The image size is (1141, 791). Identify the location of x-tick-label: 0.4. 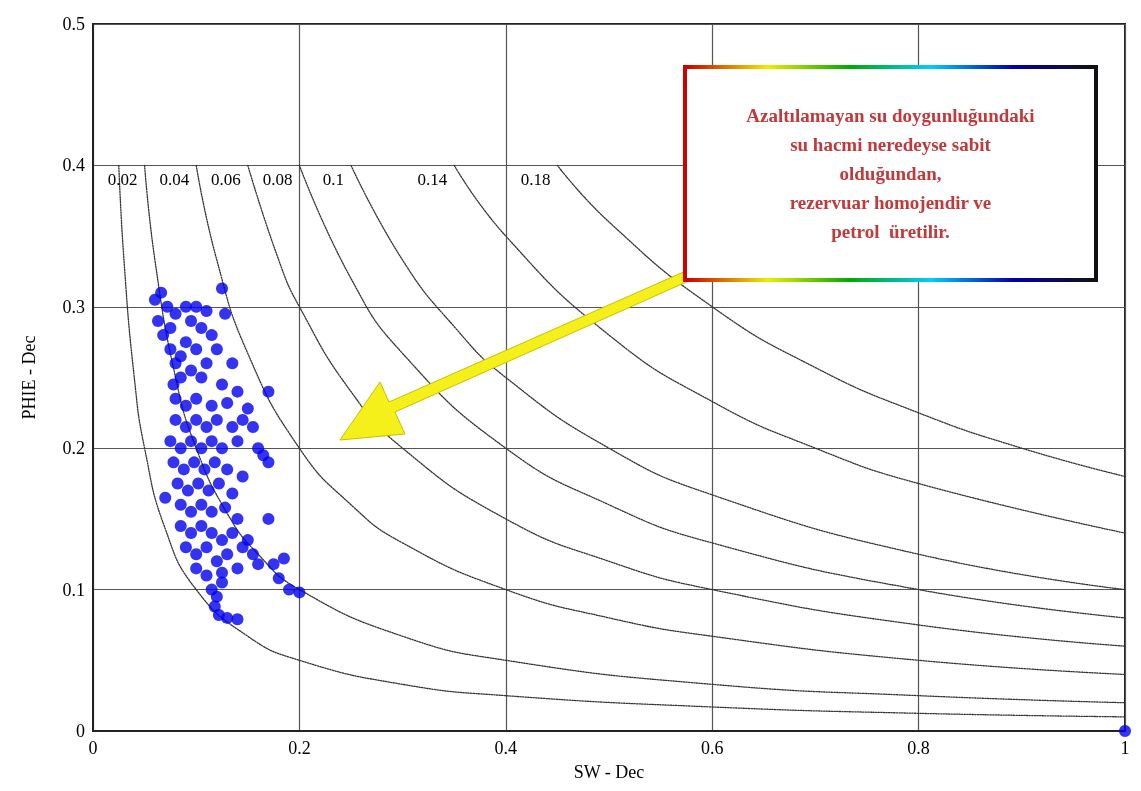
(506, 748).